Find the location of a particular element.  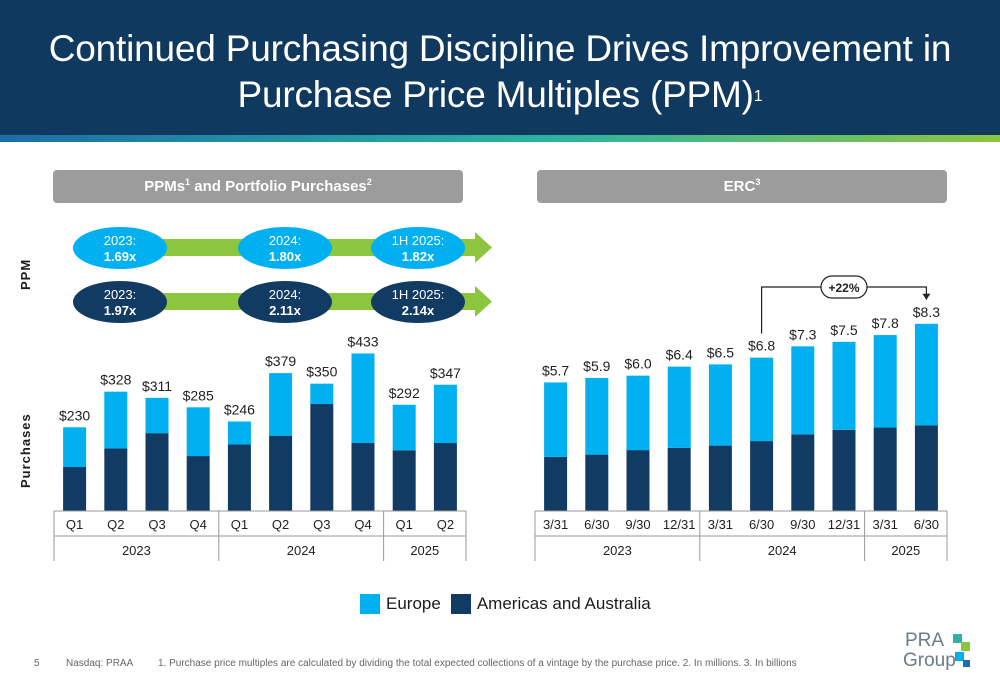

ticker-text: Nasdaq: PRAA is located at coordinates (100, 663).